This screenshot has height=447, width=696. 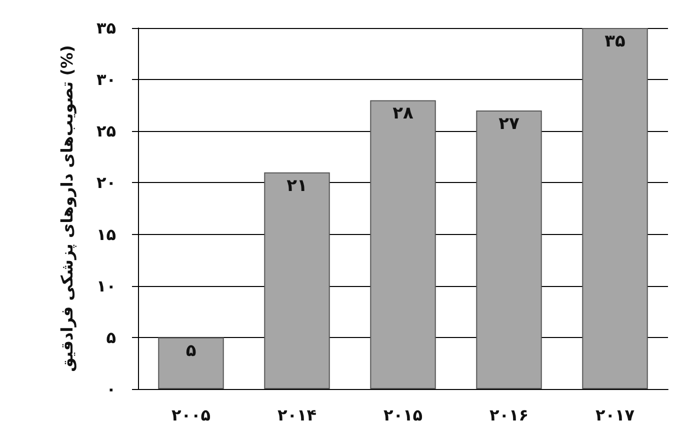 What do you see at coordinates (111, 389) in the screenshot?
I see `y-tick-label: ۰` at bounding box center [111, 389].